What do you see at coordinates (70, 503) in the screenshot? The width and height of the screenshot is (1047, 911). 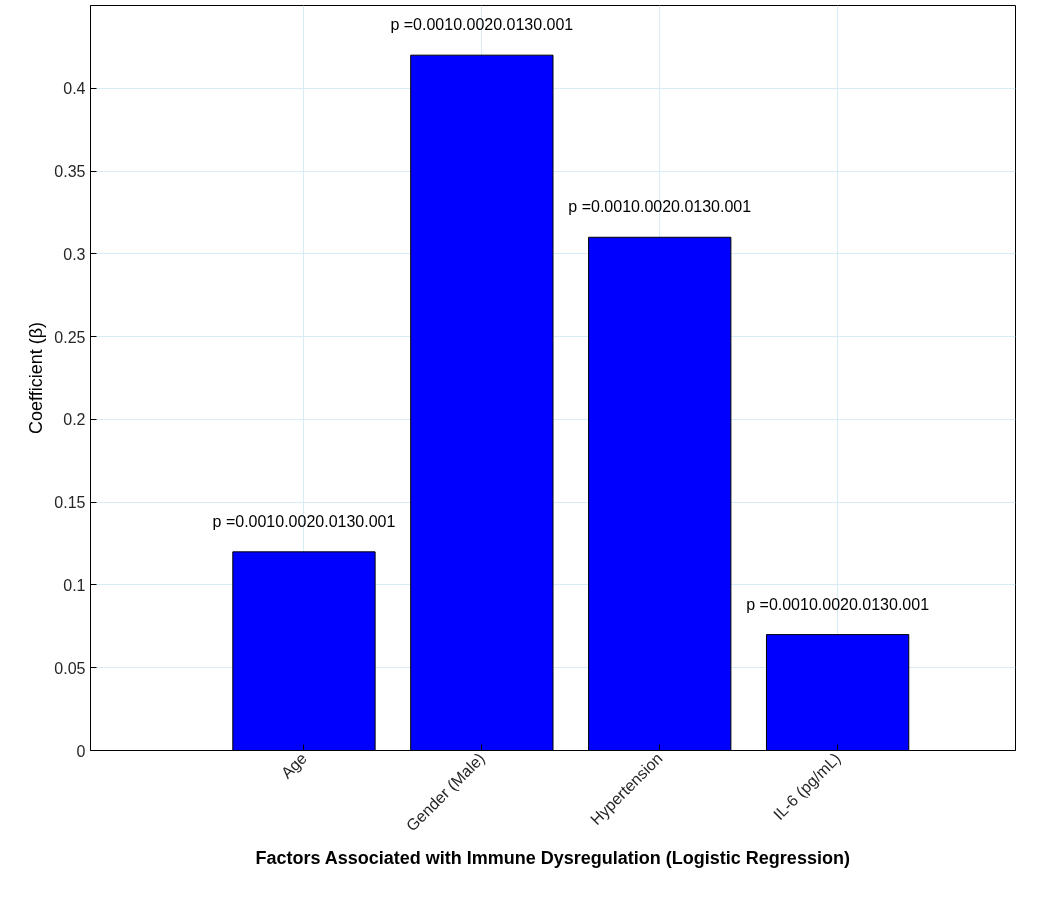 I see `y-tick-label: 0.15` at bounding box center [70, 503].